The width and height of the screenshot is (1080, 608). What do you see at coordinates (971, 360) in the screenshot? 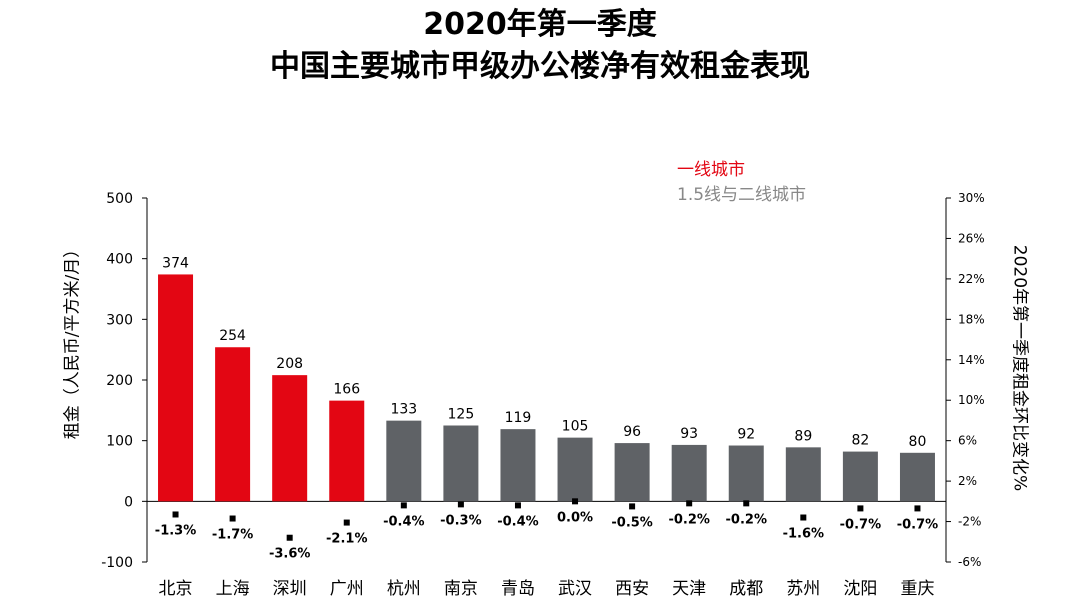
I see `y-tick-label-right: 14%` at bounding box center [971, 360].